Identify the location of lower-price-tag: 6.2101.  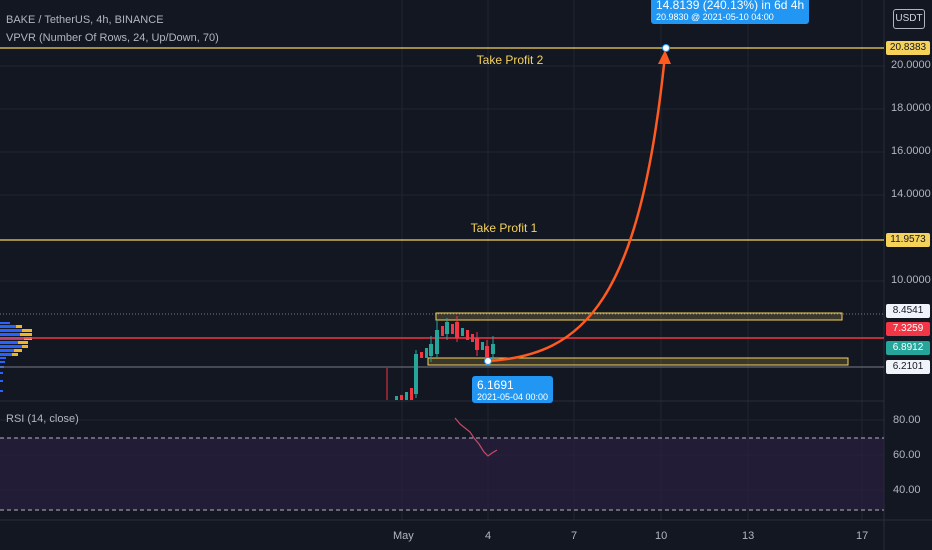
(908, 367).